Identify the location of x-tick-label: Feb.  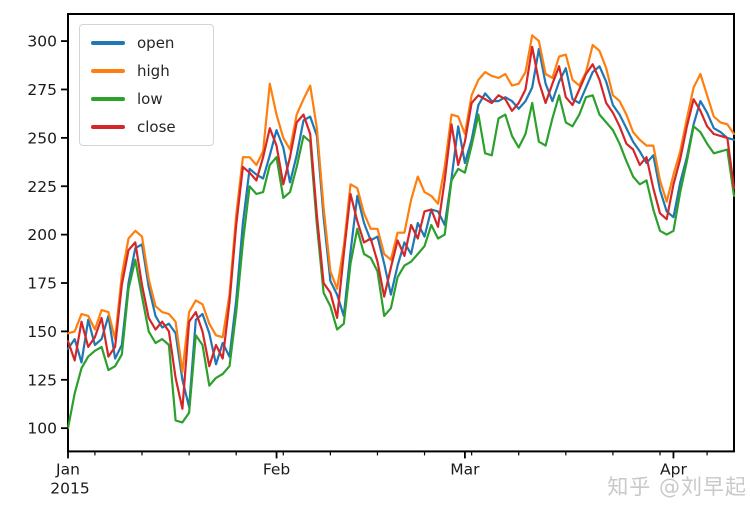
(276, 469).